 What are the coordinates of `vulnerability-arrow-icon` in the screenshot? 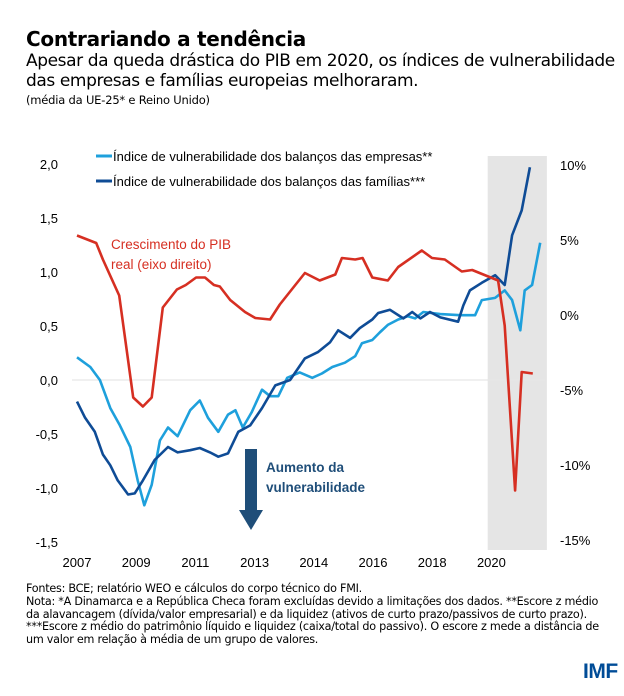 It's located at (251, 489).